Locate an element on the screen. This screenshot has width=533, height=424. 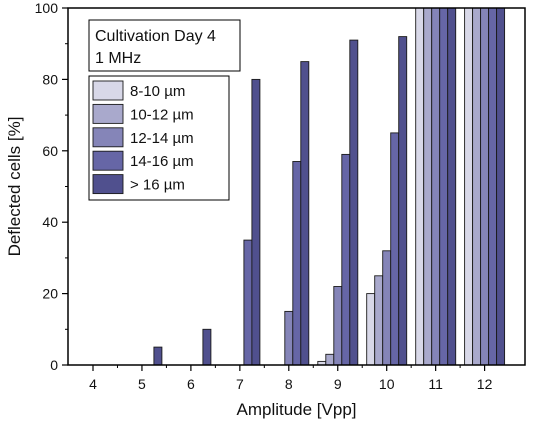
y-tick-label: 60 is located at coordinates (50, 151).